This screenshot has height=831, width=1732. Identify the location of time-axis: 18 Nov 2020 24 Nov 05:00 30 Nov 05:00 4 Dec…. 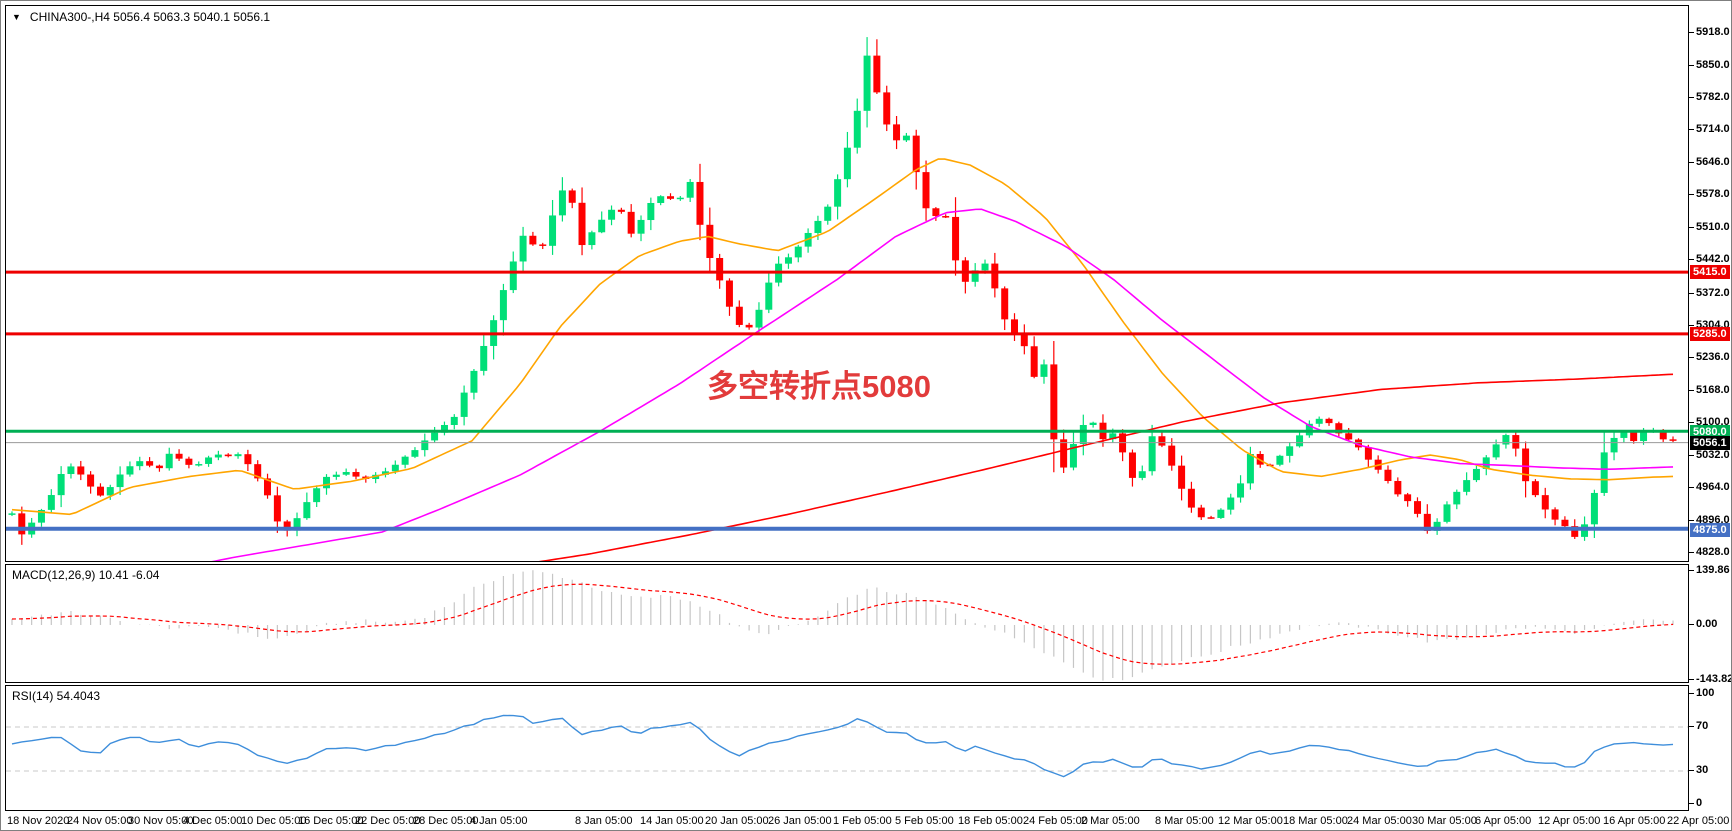
(868, 821).